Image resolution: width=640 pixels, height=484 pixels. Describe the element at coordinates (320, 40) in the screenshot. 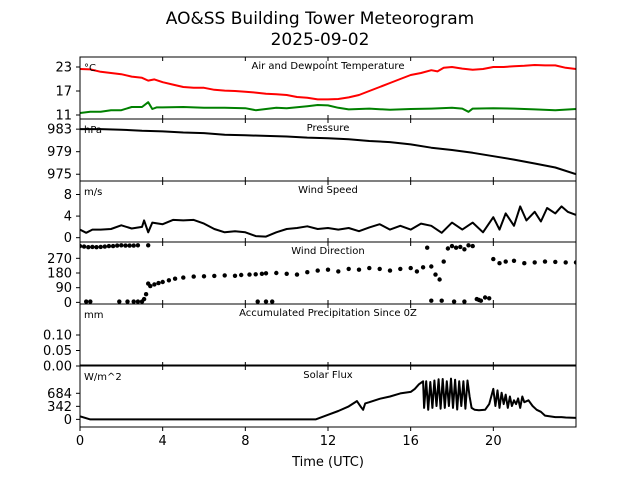

I see `chart-subtitle: 2025-09-02` at that location.